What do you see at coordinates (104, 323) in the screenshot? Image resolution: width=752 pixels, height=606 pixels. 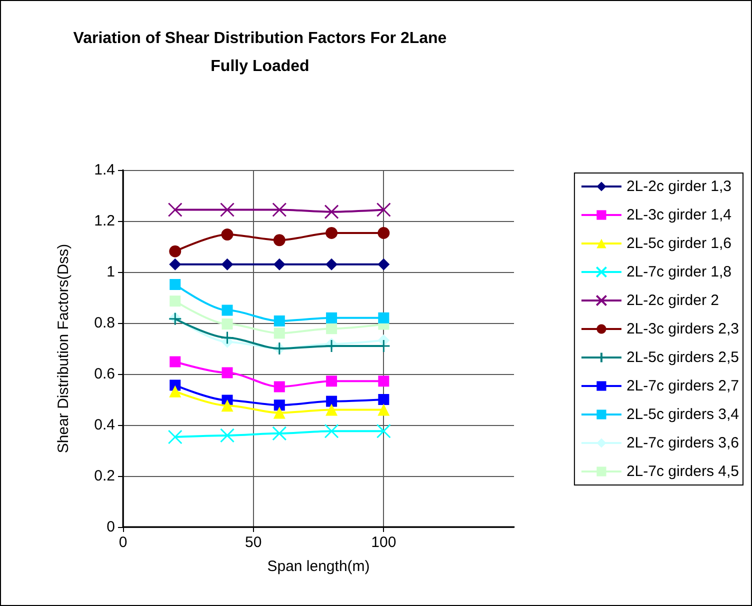 I see `y-tick-label: 0.8` at bounding box center [104, 323].